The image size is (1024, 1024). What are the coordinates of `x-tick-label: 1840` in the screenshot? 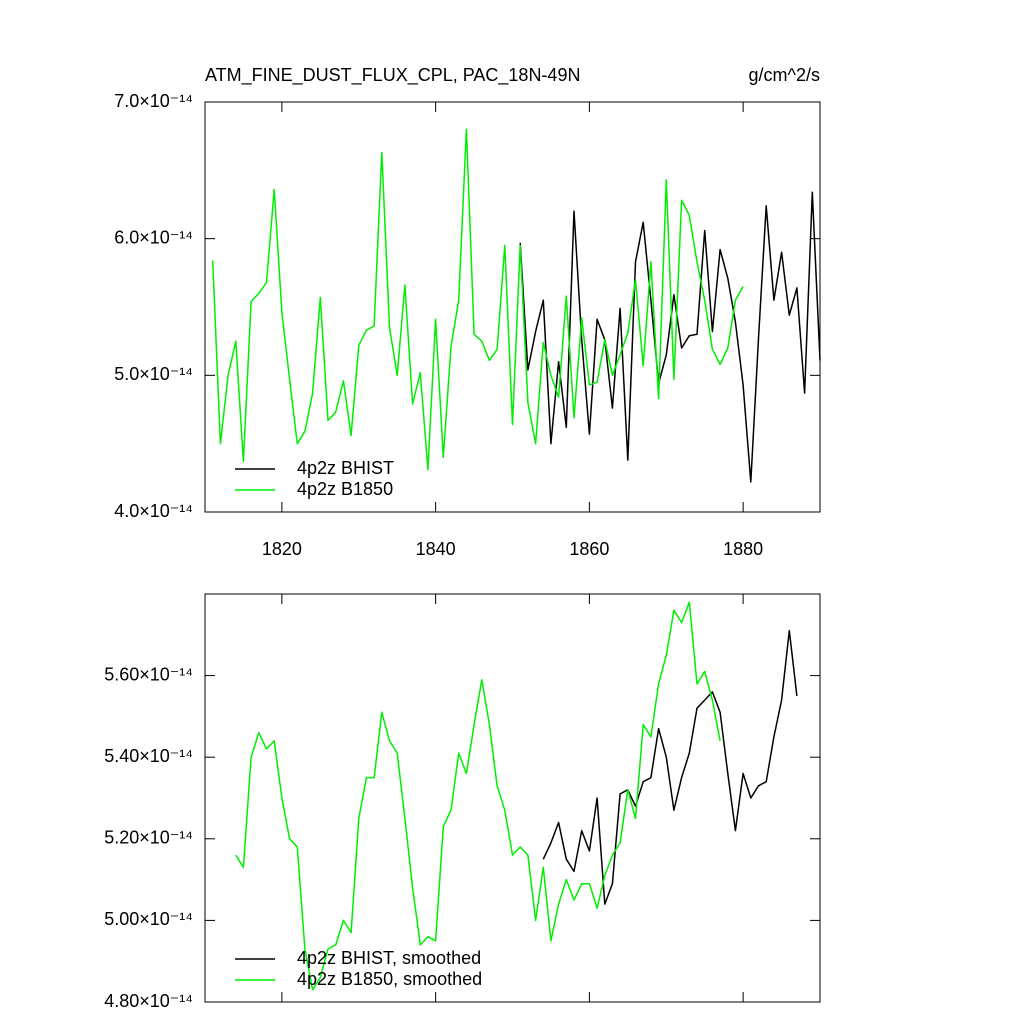 It's located at (436, 549).